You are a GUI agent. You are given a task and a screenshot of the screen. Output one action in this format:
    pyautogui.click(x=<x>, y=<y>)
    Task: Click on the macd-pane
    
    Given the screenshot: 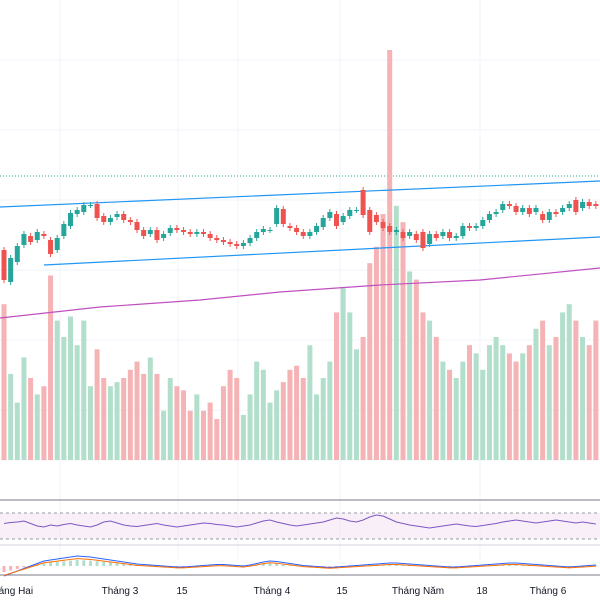 What is the action you would take?
    pyautogui.click(x=300, y=566)
    